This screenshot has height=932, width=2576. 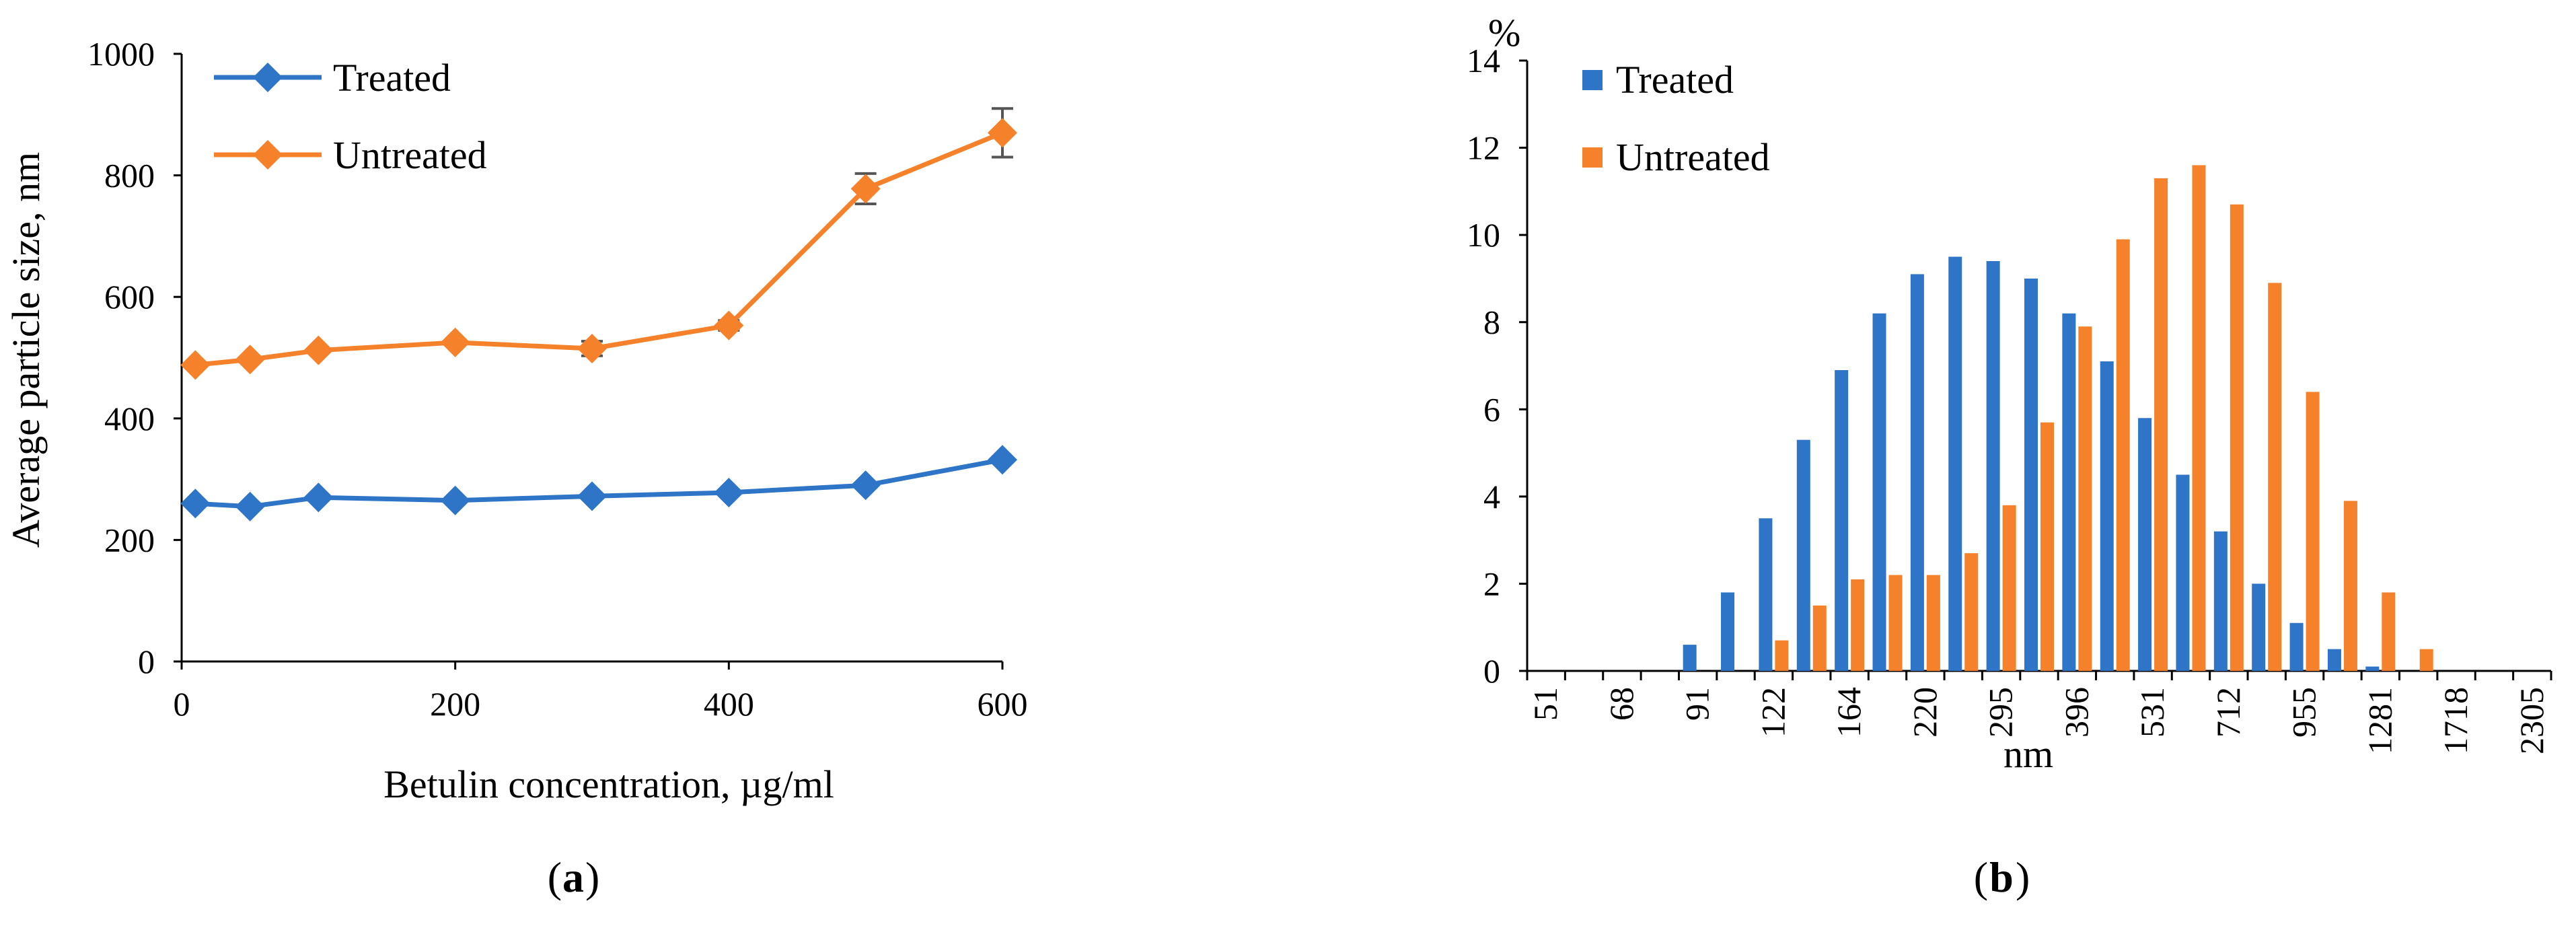 I want to click on b-y-tick-label: 10, so click(x=1483, y=235).